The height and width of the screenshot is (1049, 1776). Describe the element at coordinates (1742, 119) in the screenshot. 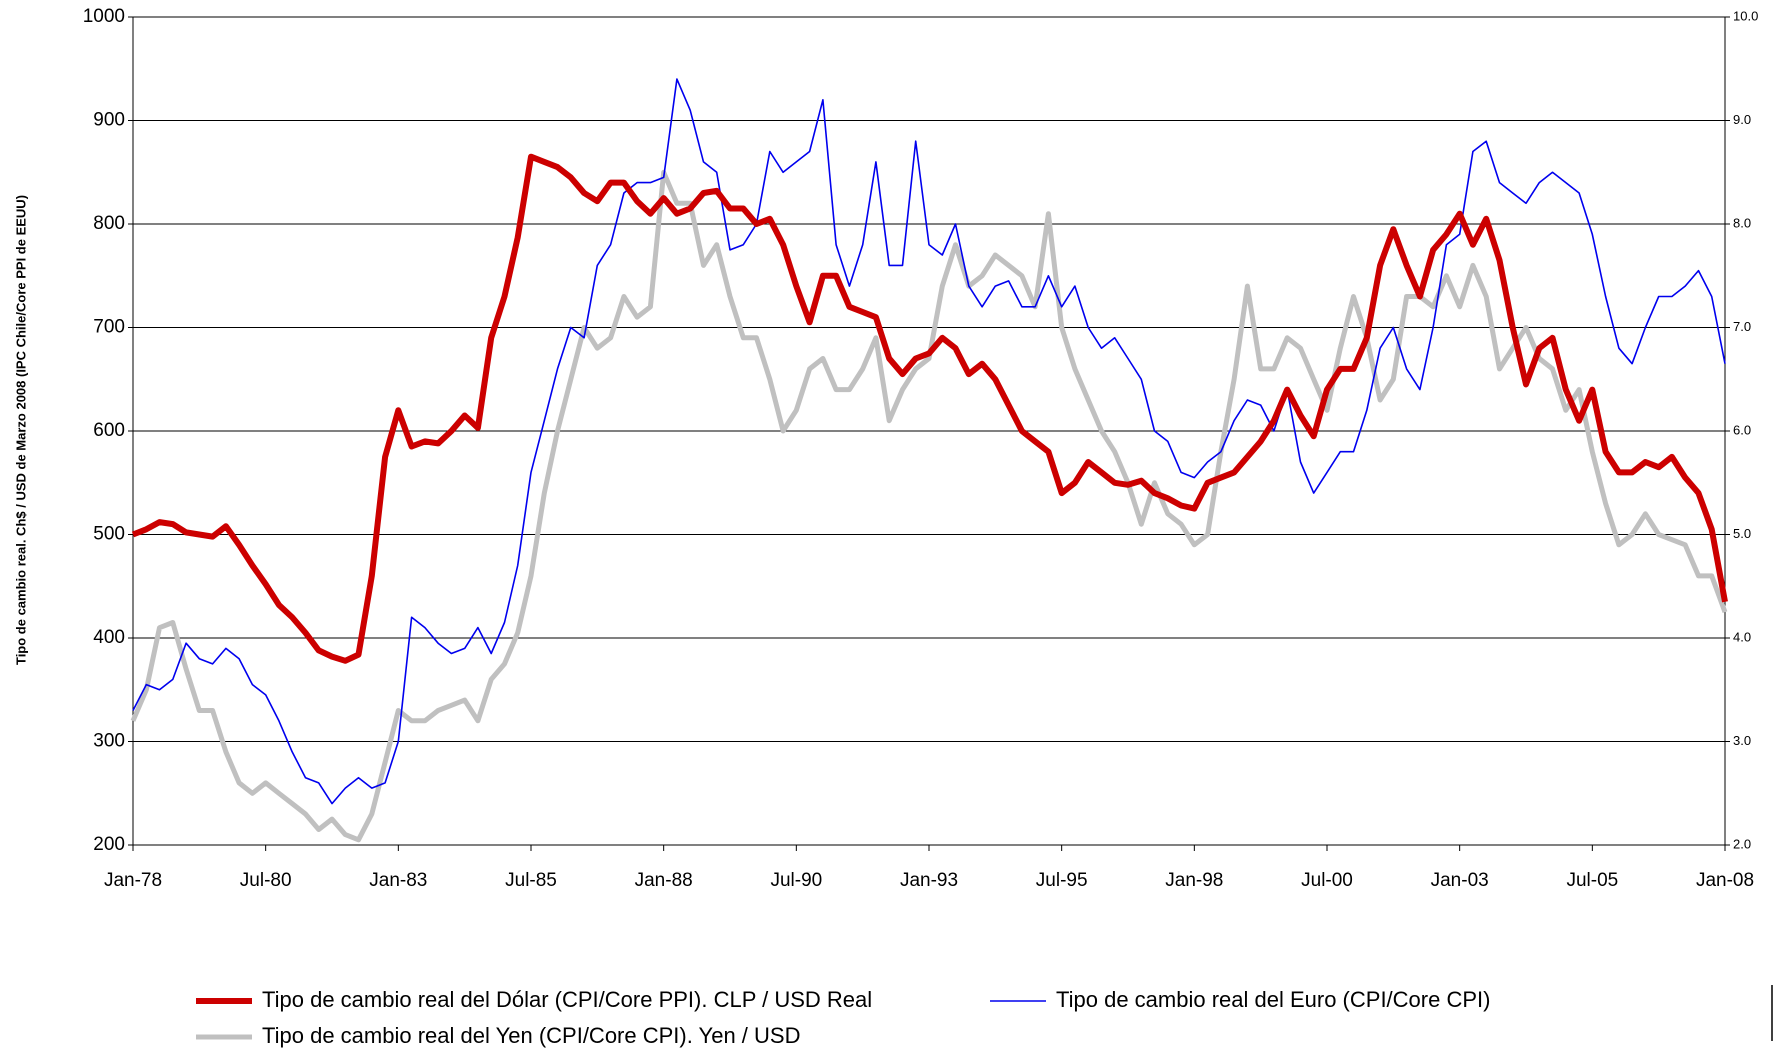

I see `y2-tick-label: 9.0` at that location.